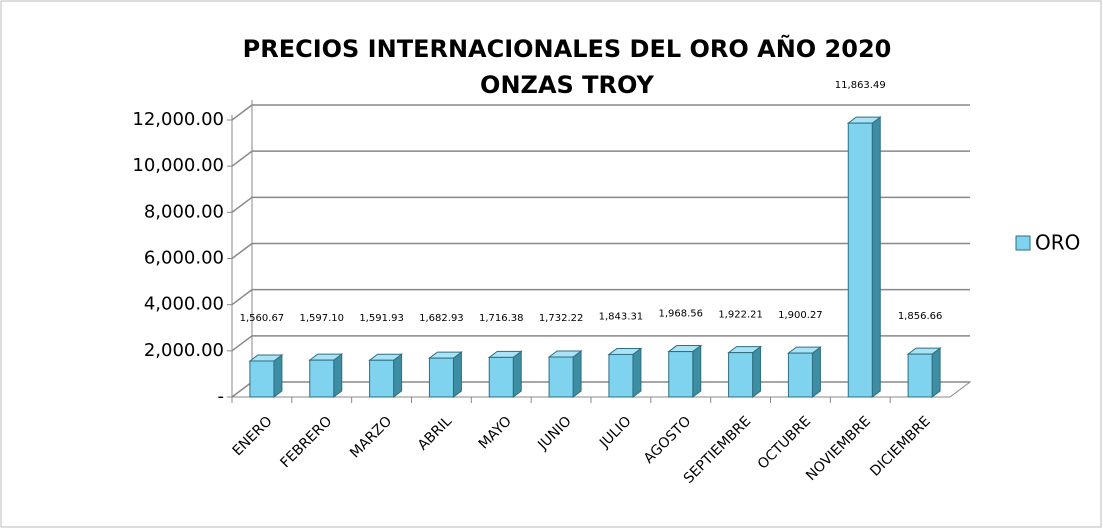 This screenshot has width=1103, height=529. I want to click on legend-label: ORO, so click(1057, 243).